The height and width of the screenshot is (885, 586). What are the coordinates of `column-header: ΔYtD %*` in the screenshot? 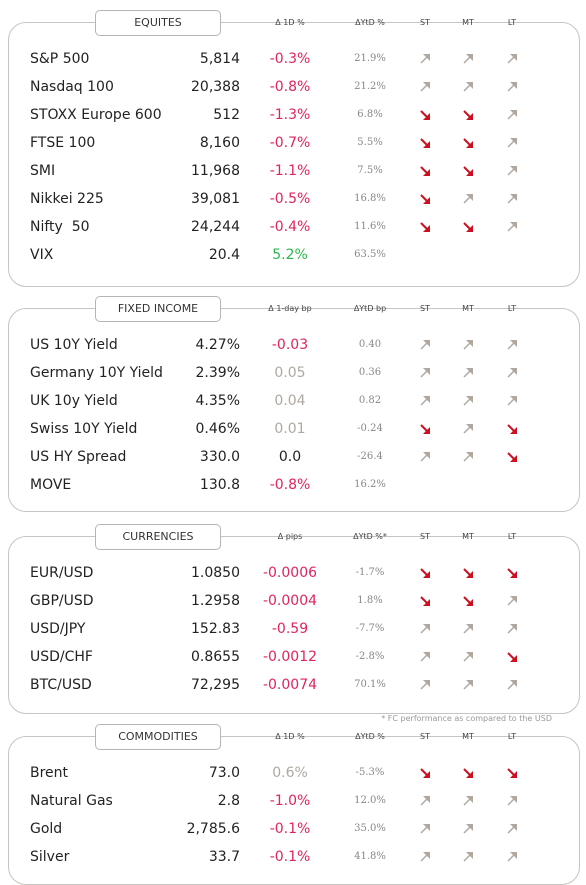 It's located at (370, 536).